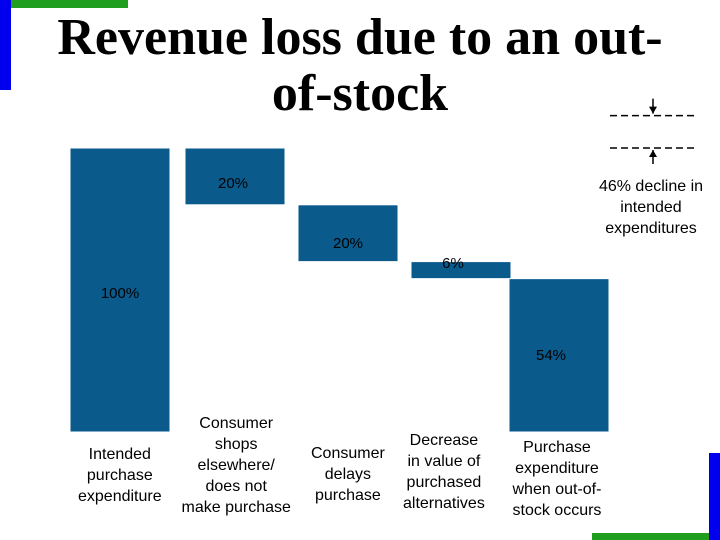  Describe the element at coordinates (551, 355) in the screenshot. I see `value-label-5: 54%` at that location.